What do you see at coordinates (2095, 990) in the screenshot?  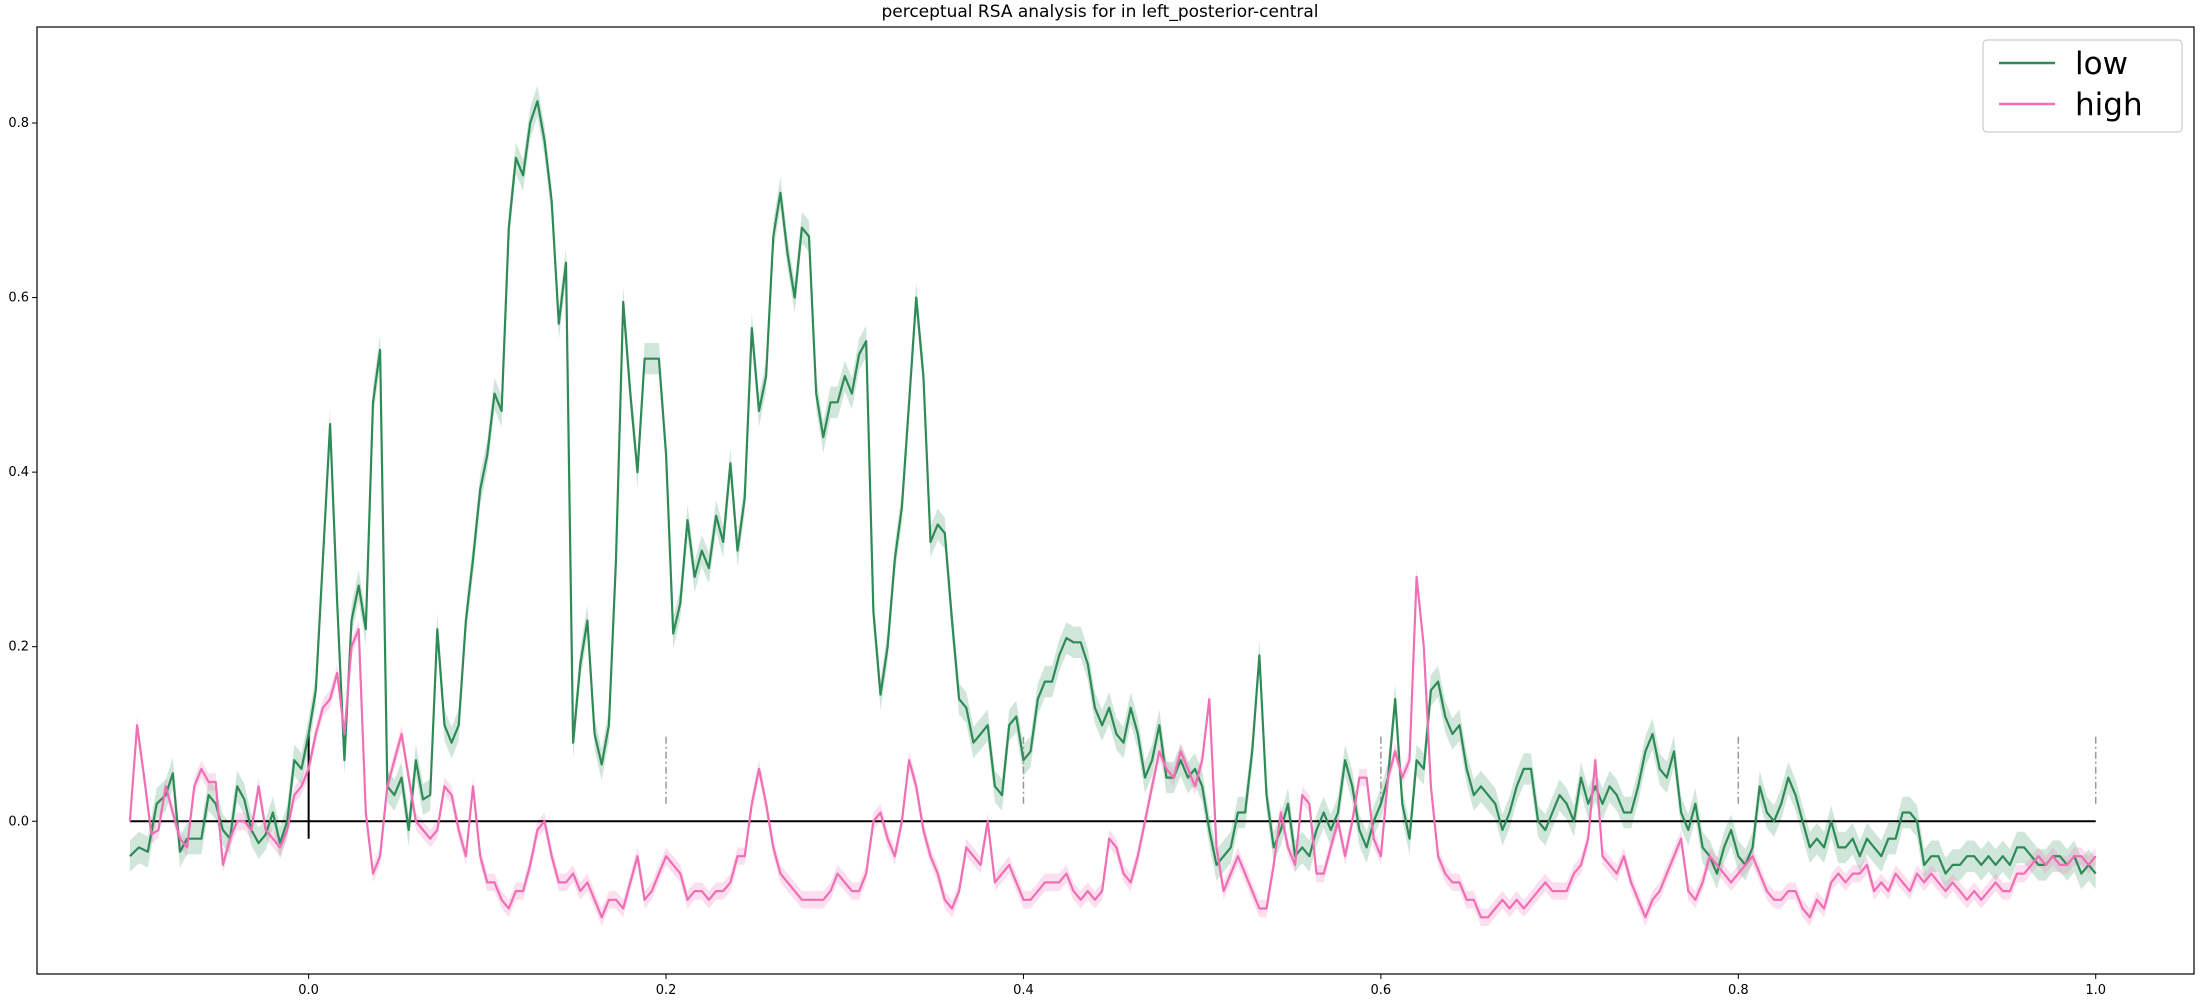 I see `x-tick-label: 1.0` at bounding box center [2095, 990].